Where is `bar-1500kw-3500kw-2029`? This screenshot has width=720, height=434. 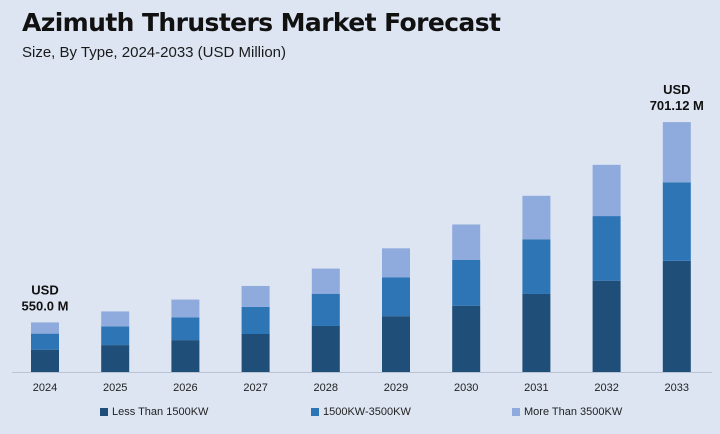 bar-1500kw-3500kw-2029 is located at coordinates (396, 297).